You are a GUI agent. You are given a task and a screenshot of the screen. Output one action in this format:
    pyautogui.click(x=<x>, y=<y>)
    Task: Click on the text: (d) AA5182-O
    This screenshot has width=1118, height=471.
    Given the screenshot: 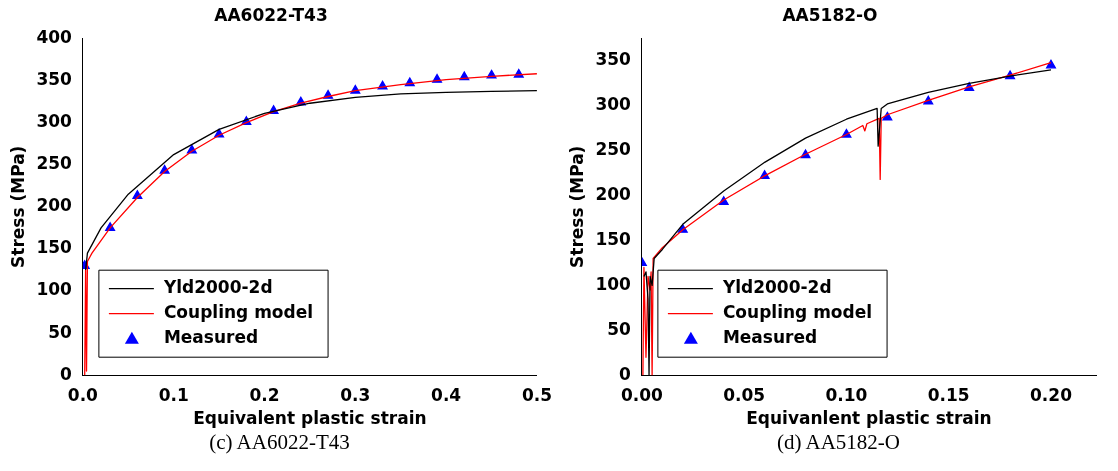 What is the action you would take?
    pyautogui.click(x=838, y=442)
    